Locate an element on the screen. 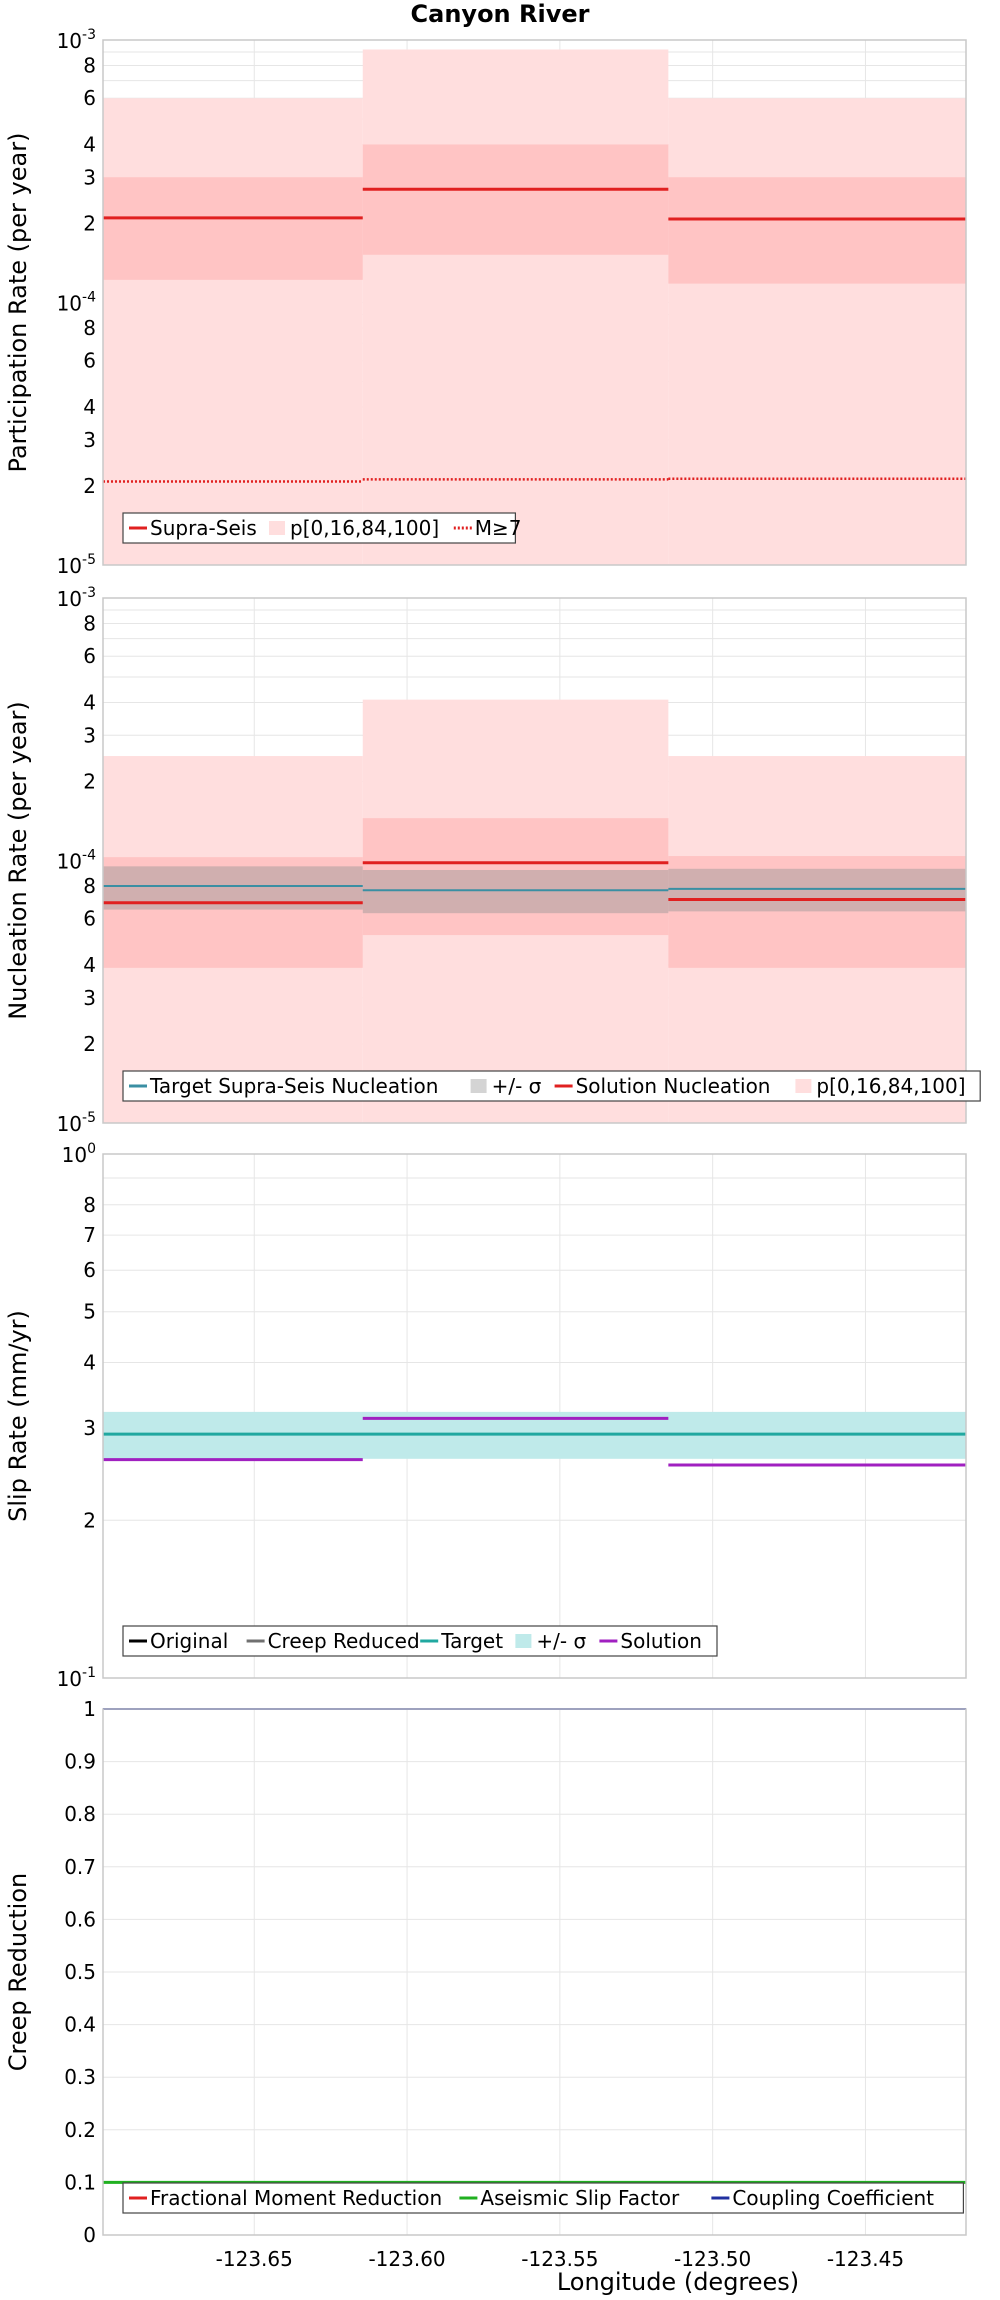 The image size is (1000, 2300). y-axis-label: Participation Rate (per year) is located at coordinates (18, 303).